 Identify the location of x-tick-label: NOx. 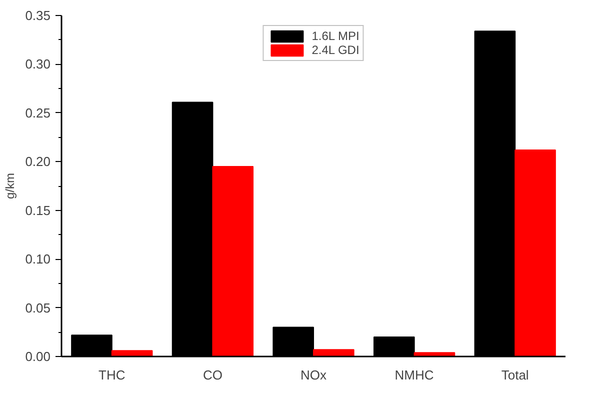
(313, 375).